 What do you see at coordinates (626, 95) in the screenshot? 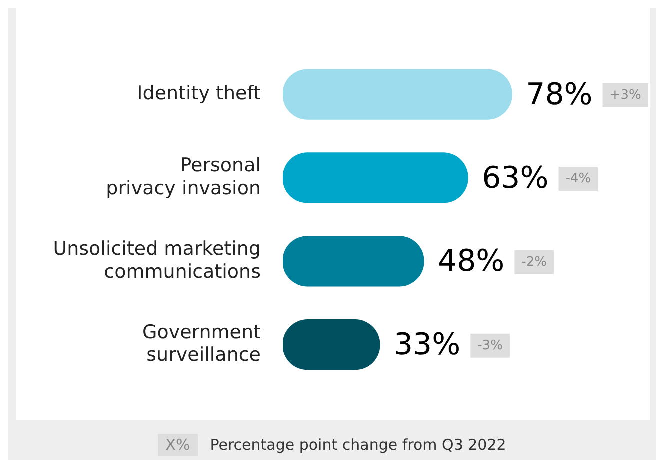
I see `text: +3%` at bounding box center [626, 95].